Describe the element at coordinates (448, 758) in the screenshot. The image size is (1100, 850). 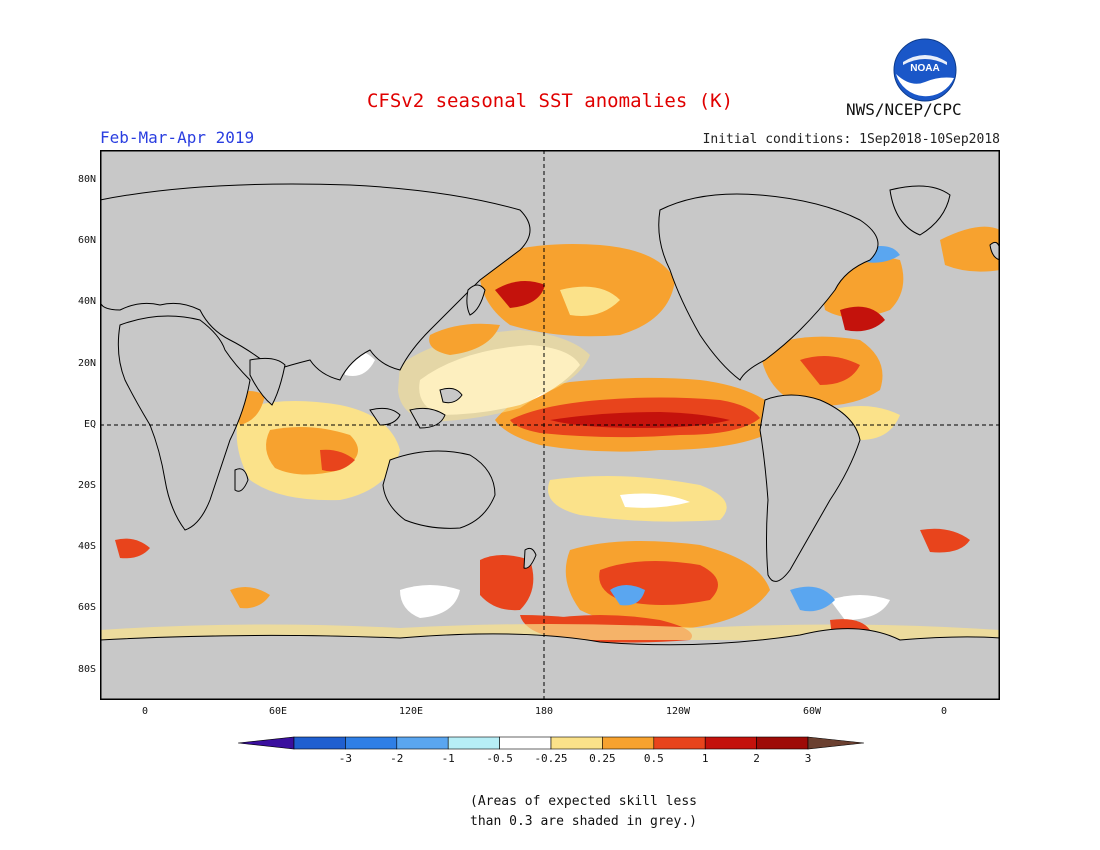
I see `colorbar-tick-label: -1` at that location.